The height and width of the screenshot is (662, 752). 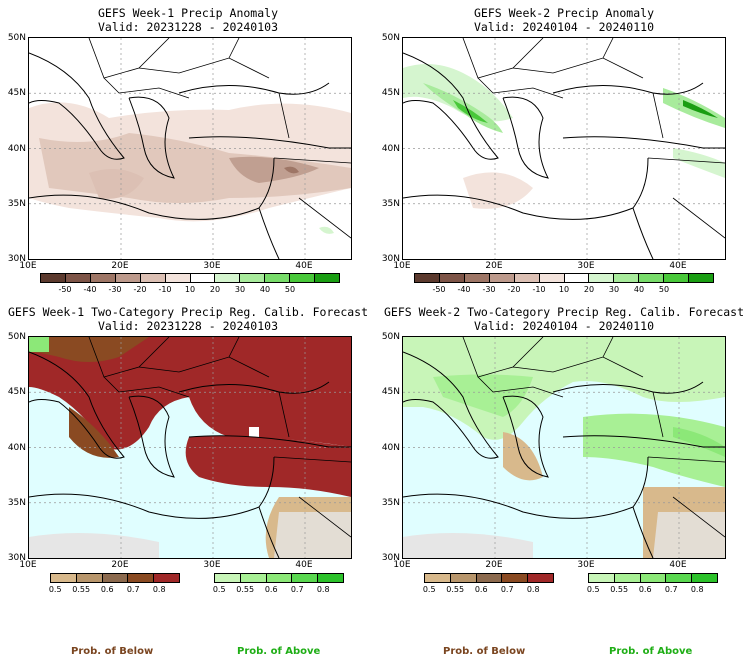 What do you see at coordinates (439, 289) in the screenshot?
I see `colorbar-label: -50` at bounding box center [439, 289].